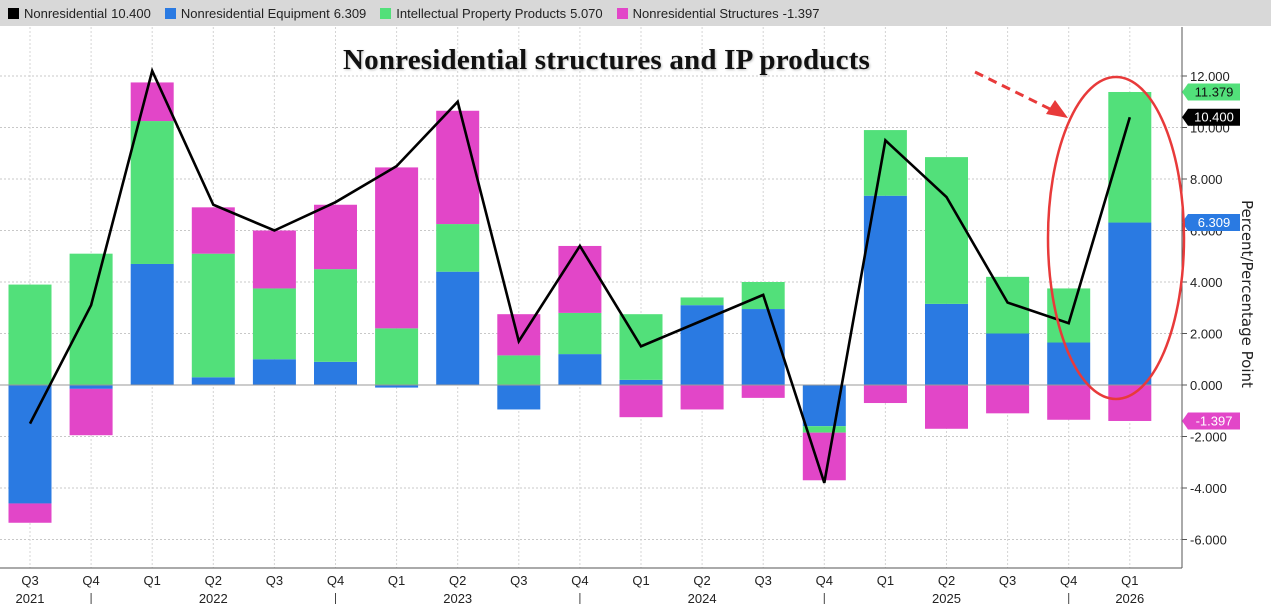 The width and height of the screenshot is (1271, 608). What do you see at coordinates (718, 13) in the screenshot?
I see `legend-item-structures: Nonresidential Structures -1.397` at bounding box center [718, 13].